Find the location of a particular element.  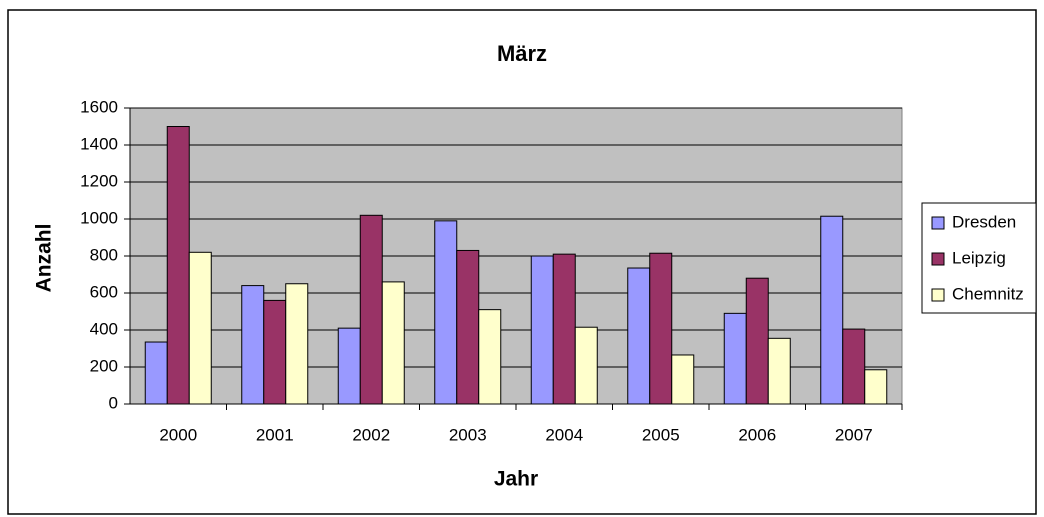

legend-label: Leipzig is located at coordinates (979, 257).